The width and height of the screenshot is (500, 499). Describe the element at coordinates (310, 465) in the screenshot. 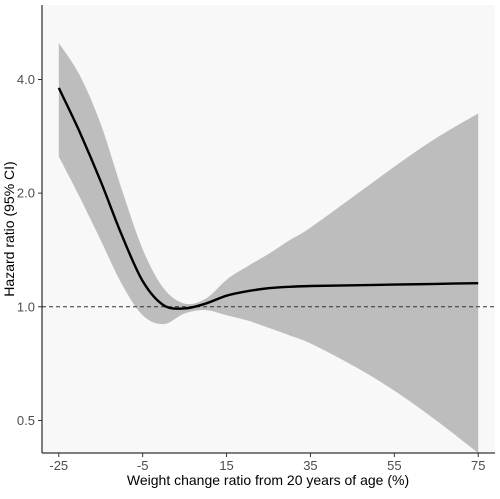

I see `x-tick-label: 35` at that location.